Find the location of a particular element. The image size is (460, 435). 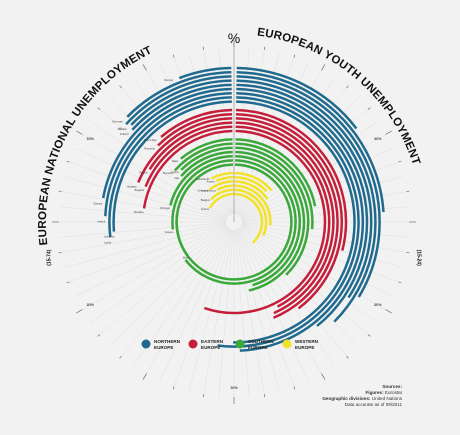

scale-tick-label: 30% is located at coordinates (234, 388).